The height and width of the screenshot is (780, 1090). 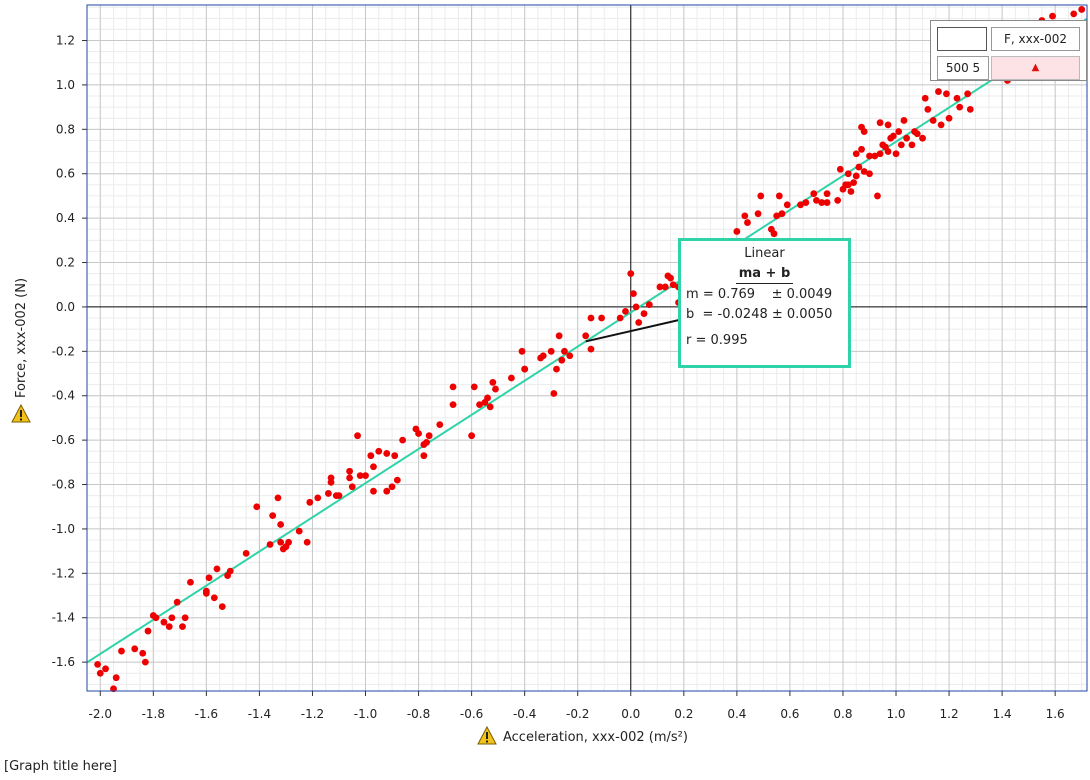 What do you see at coordinates (802, 294) in the screenshot?
I see `fit-slope-error: ± 0.0049` at bounding box center [802, 294].